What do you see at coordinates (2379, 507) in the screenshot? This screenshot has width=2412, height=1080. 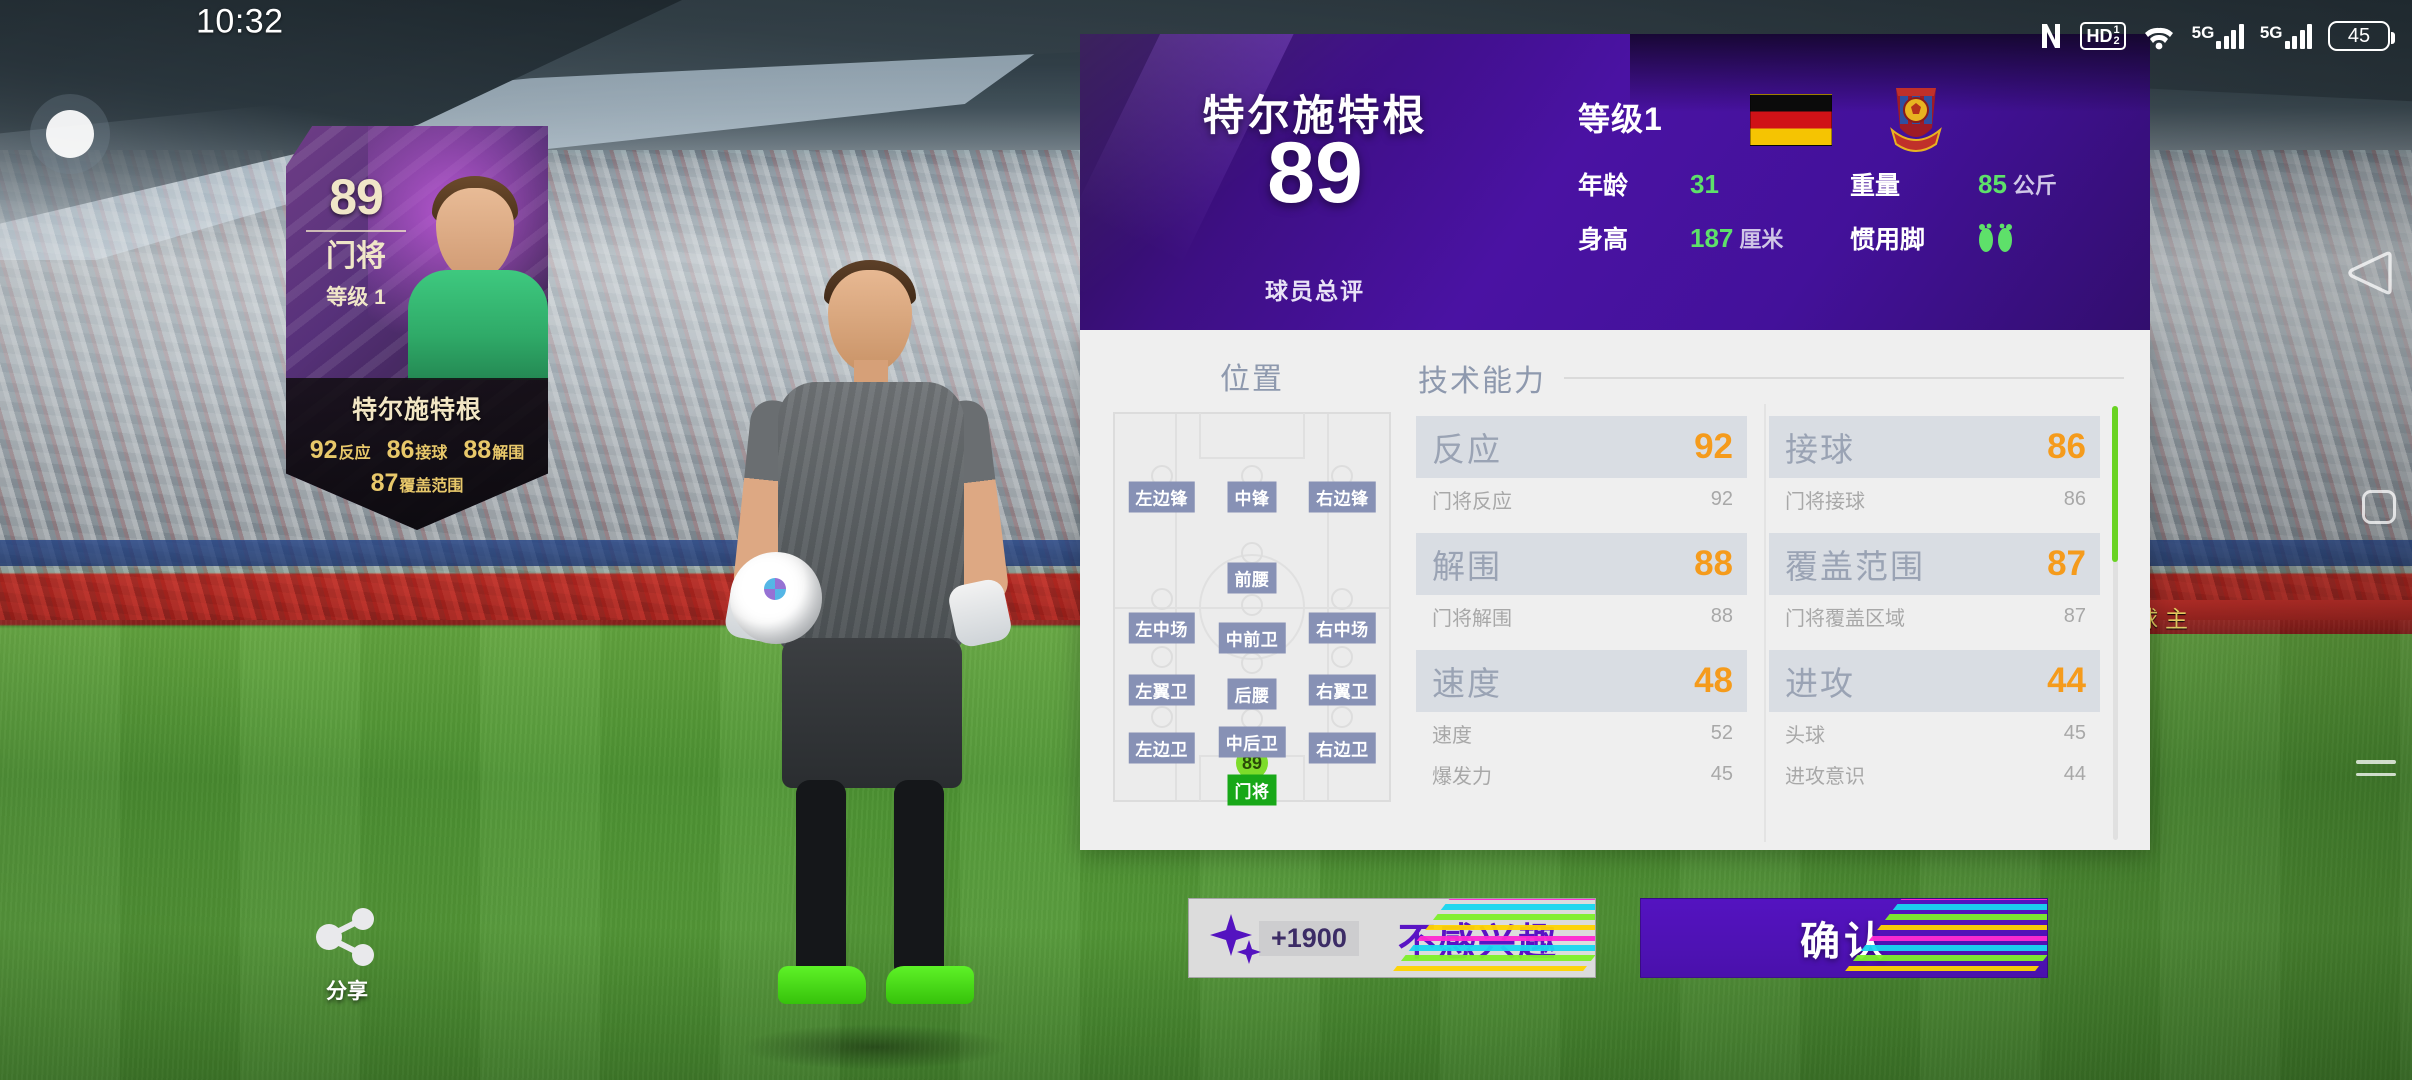 I see `screenshot-button` at bounding box center [2379, 507].